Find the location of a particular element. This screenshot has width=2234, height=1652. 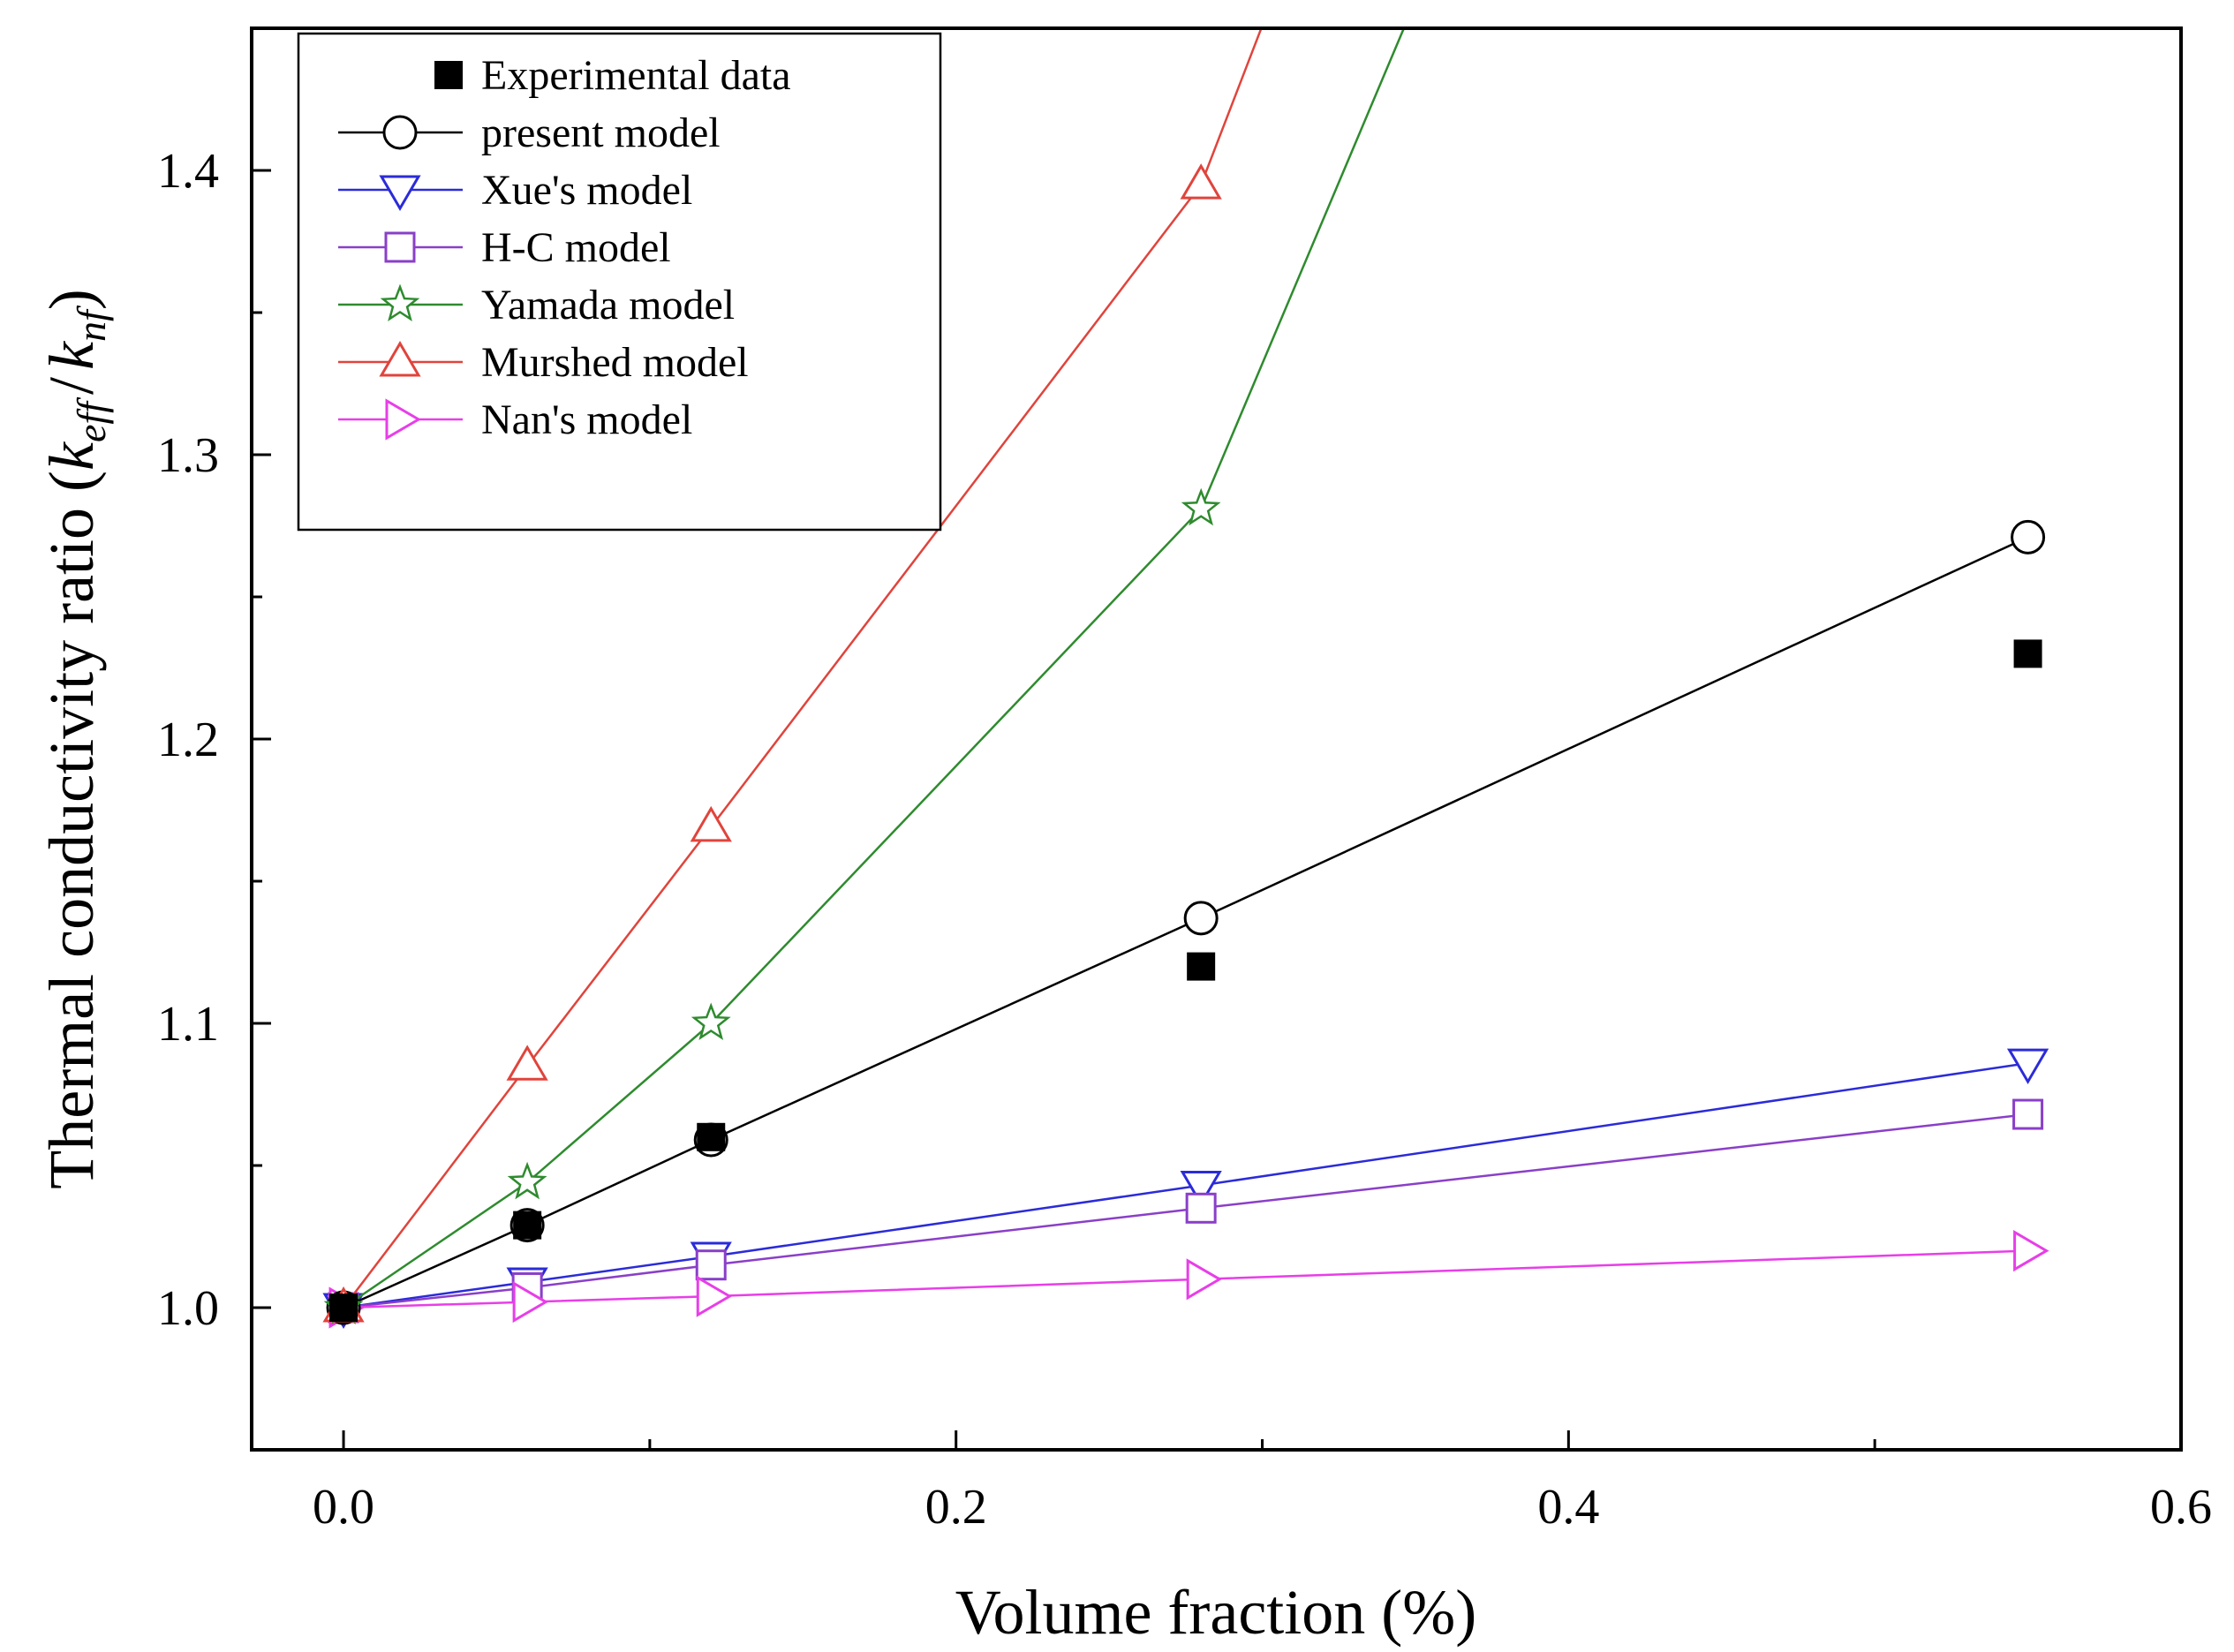

legend-label: Nan's model is located at coordinates (586, 419).